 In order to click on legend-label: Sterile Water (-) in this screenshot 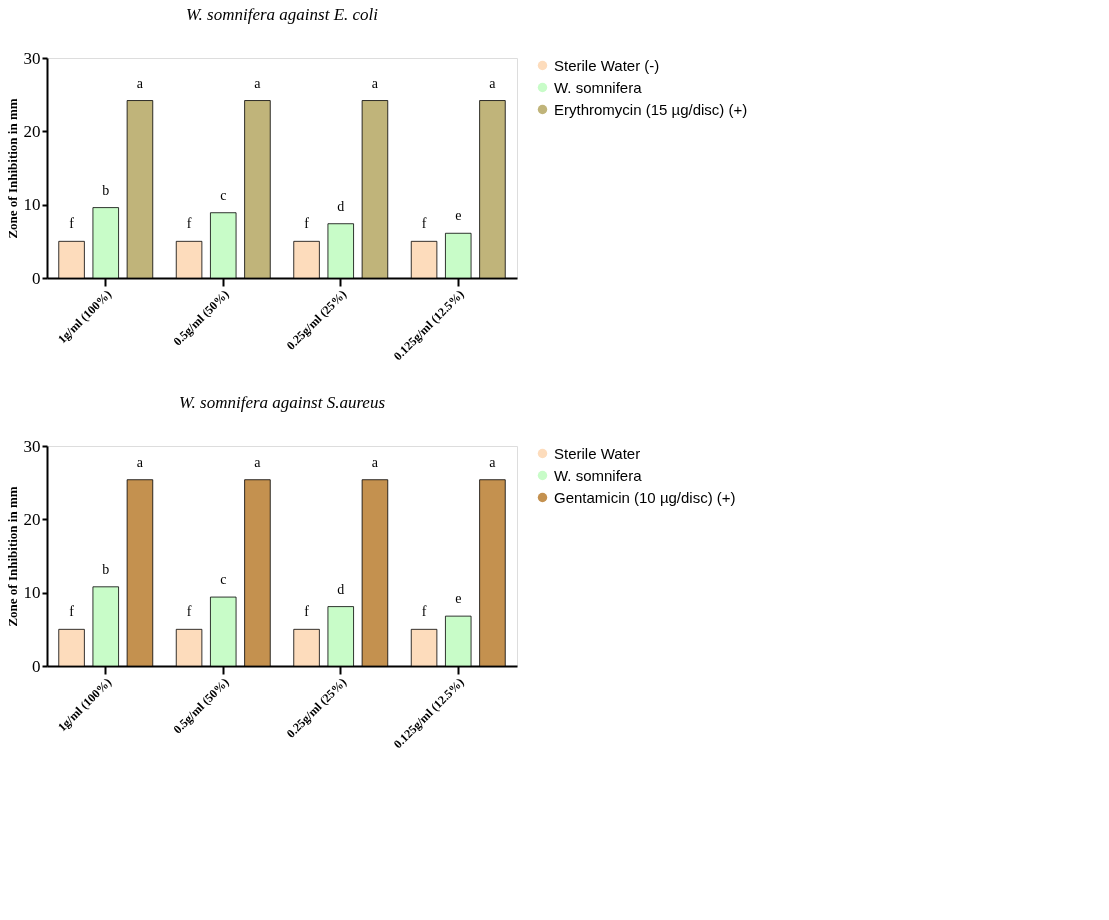, I will do `click(607, 65)`.